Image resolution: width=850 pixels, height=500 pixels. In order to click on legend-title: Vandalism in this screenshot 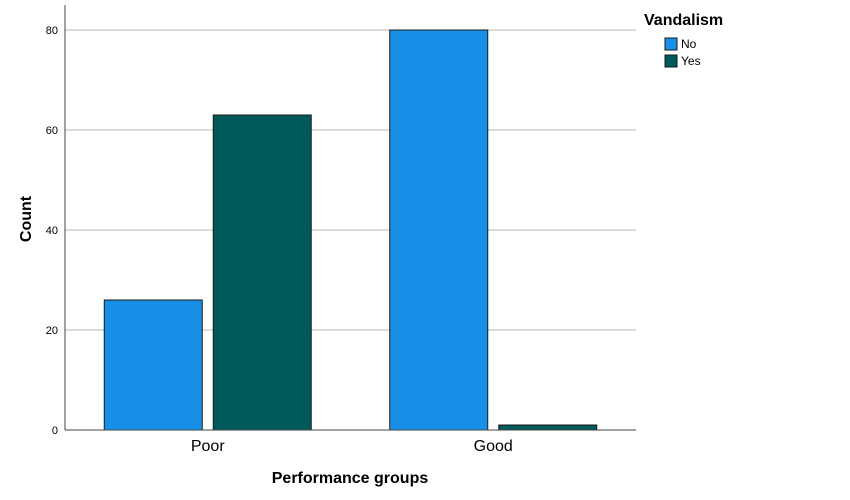, I will do `click(683, 20)`.